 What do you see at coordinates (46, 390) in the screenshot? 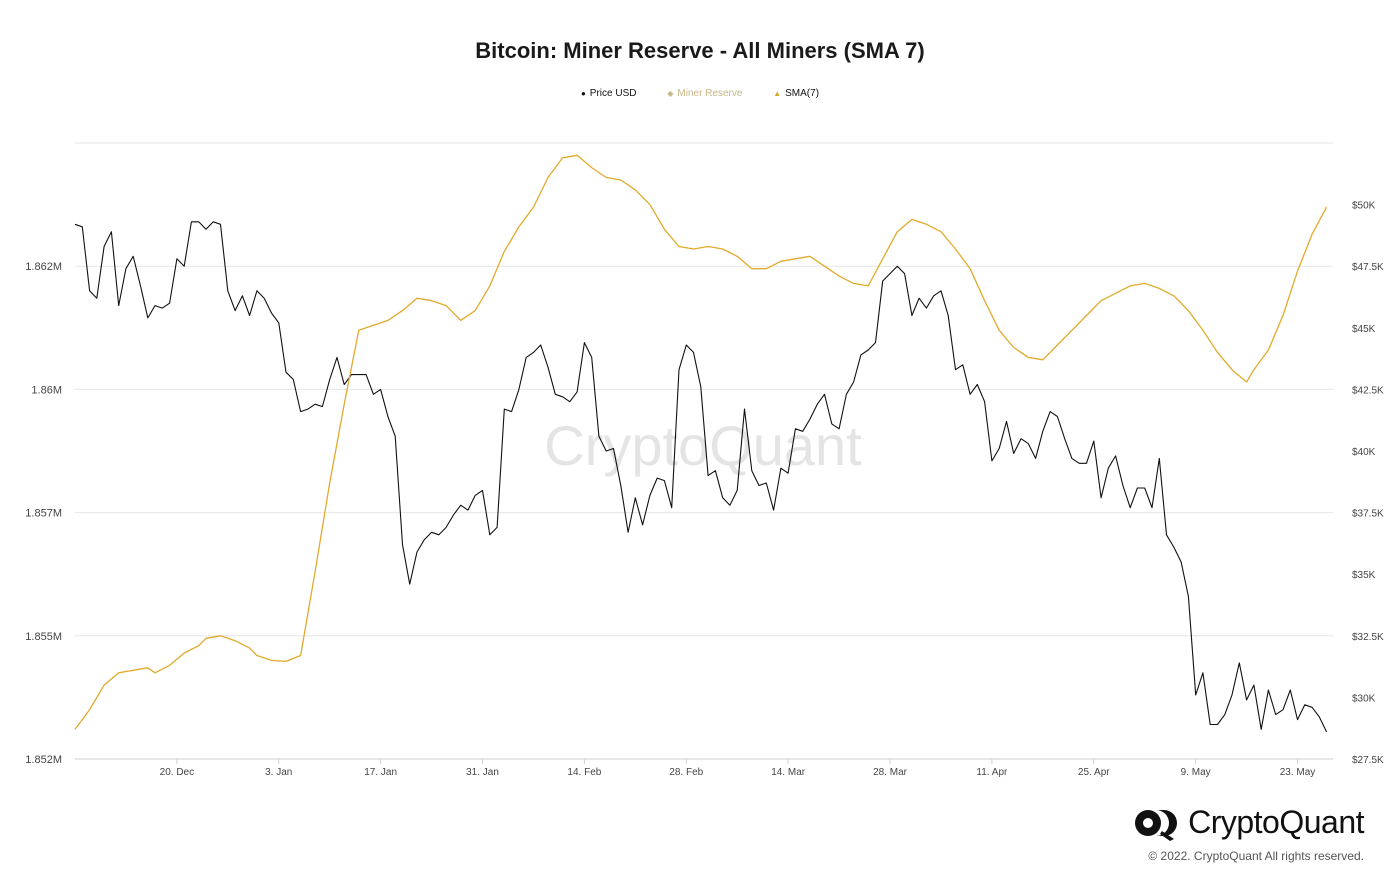
I see `y-left-tick-label: 1.86M` at bounding box center [46, 390].